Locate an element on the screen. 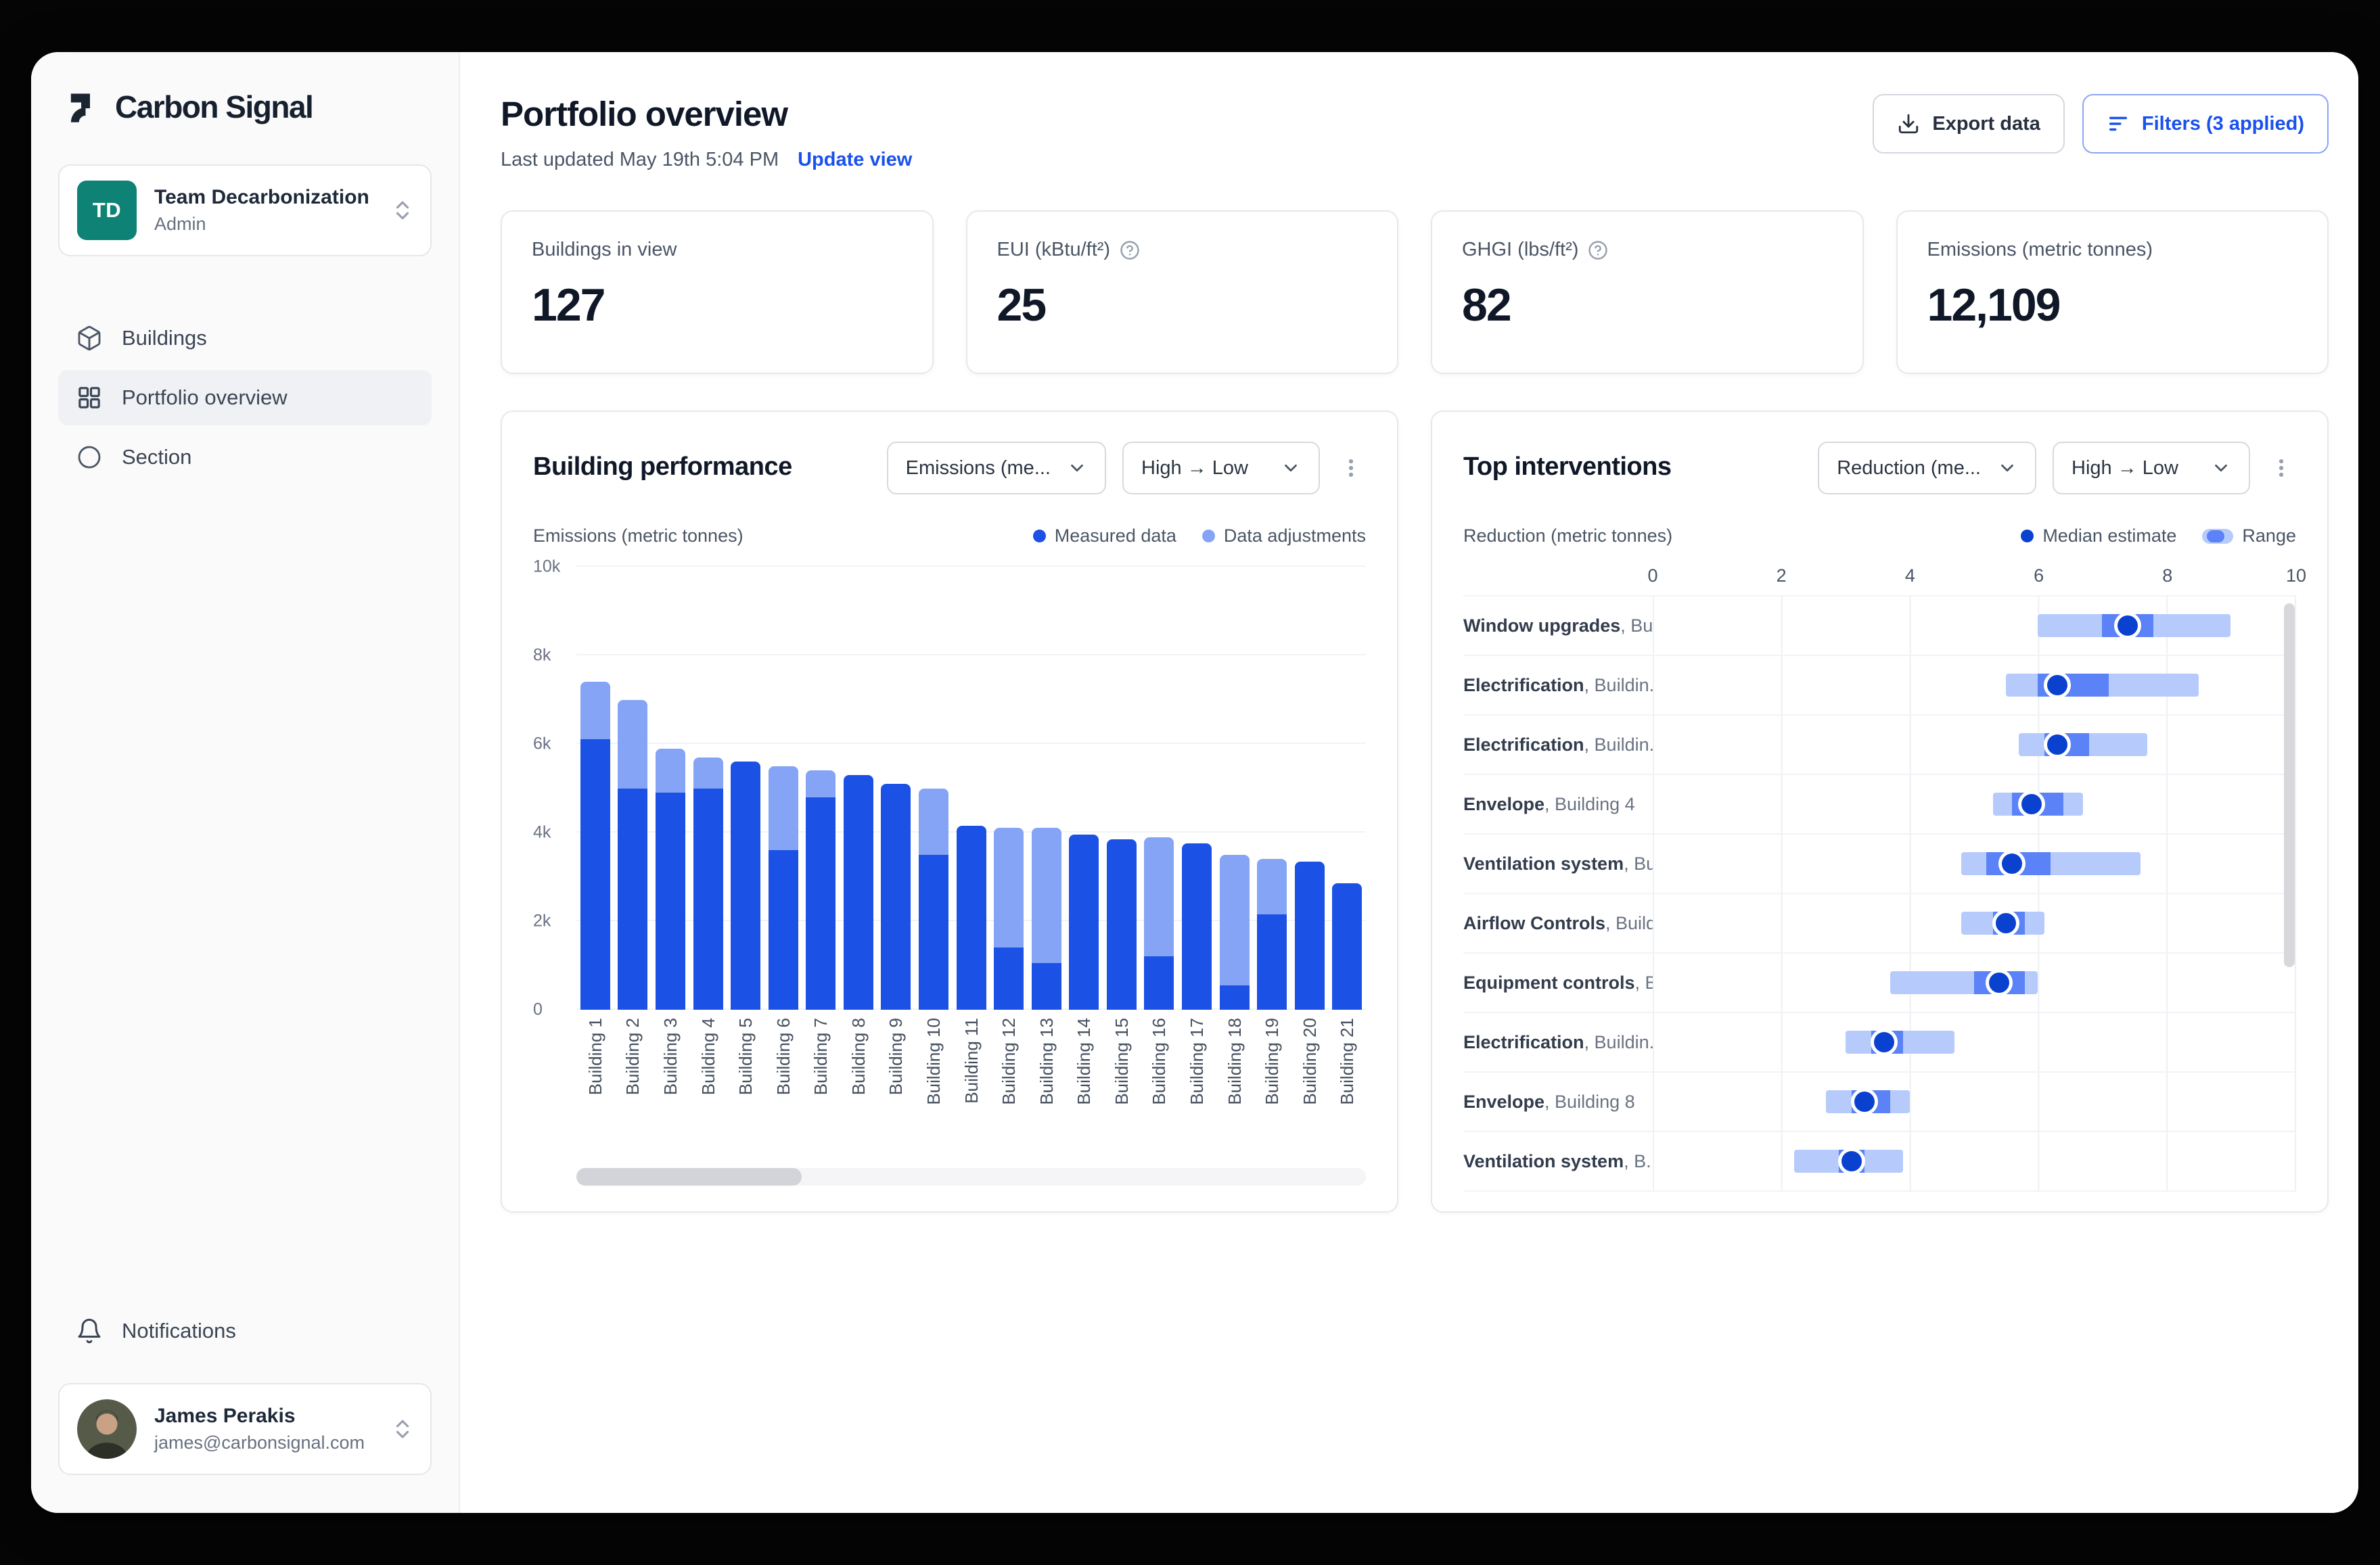  team-name: Team Decarbonization is located at coordinates (261, 197).